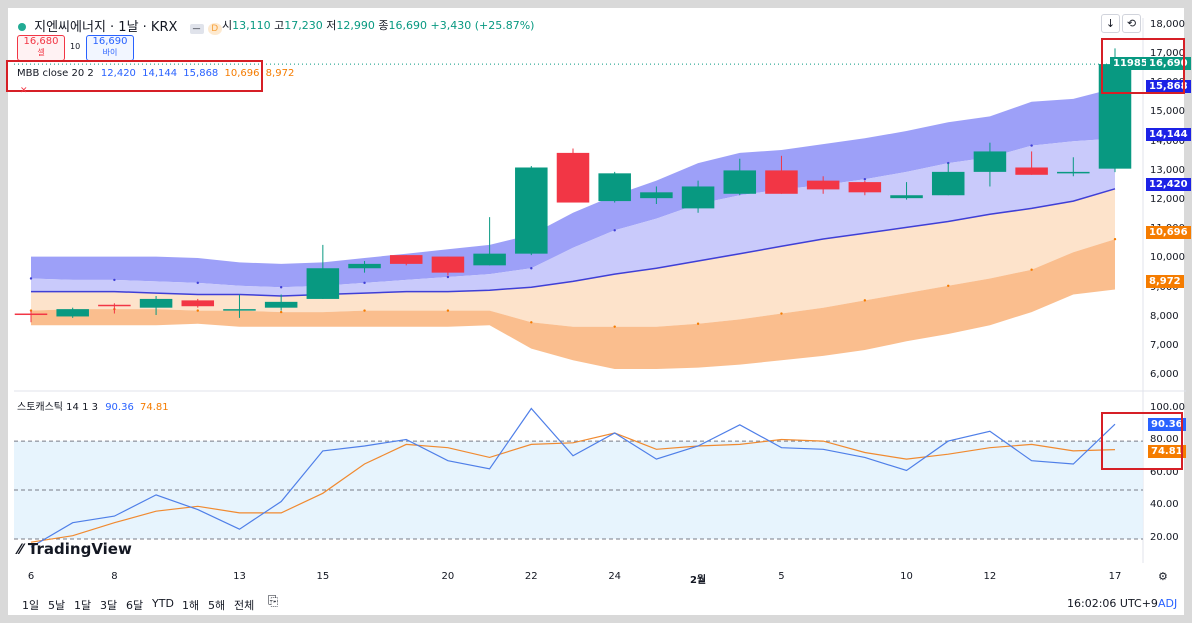  What do you see at coordinates (1134, 63) in the screenshot?
I see `volume-tag: 119850` at bounding box center [1134, 63].